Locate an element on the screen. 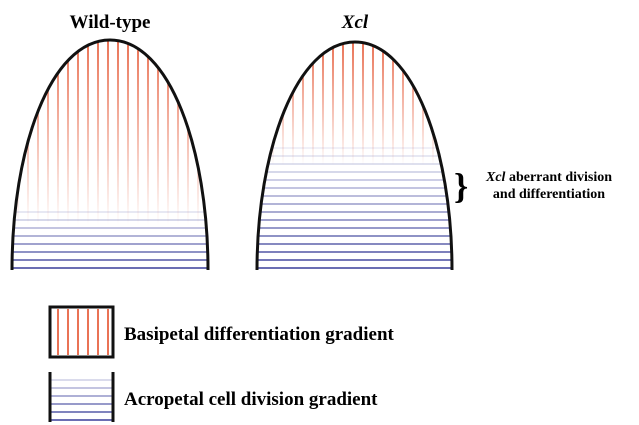  panel-label: Wild-type is located at coordinates (110, 22).